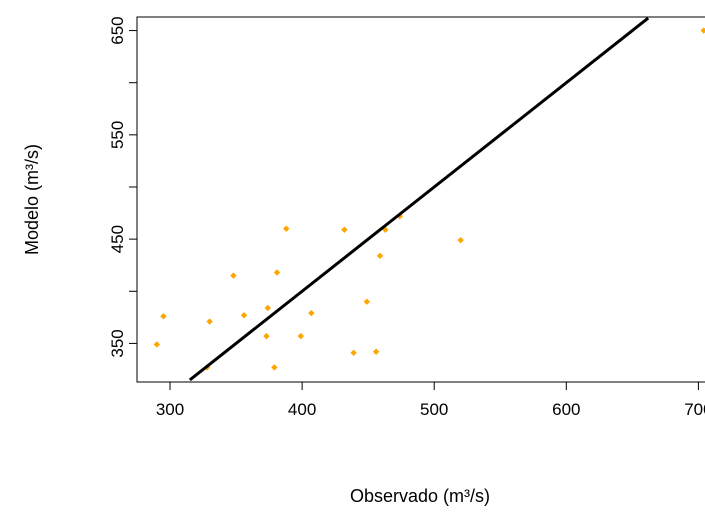  I want to click on x-axis-title: Observado (m³/s), so click(420, 496).